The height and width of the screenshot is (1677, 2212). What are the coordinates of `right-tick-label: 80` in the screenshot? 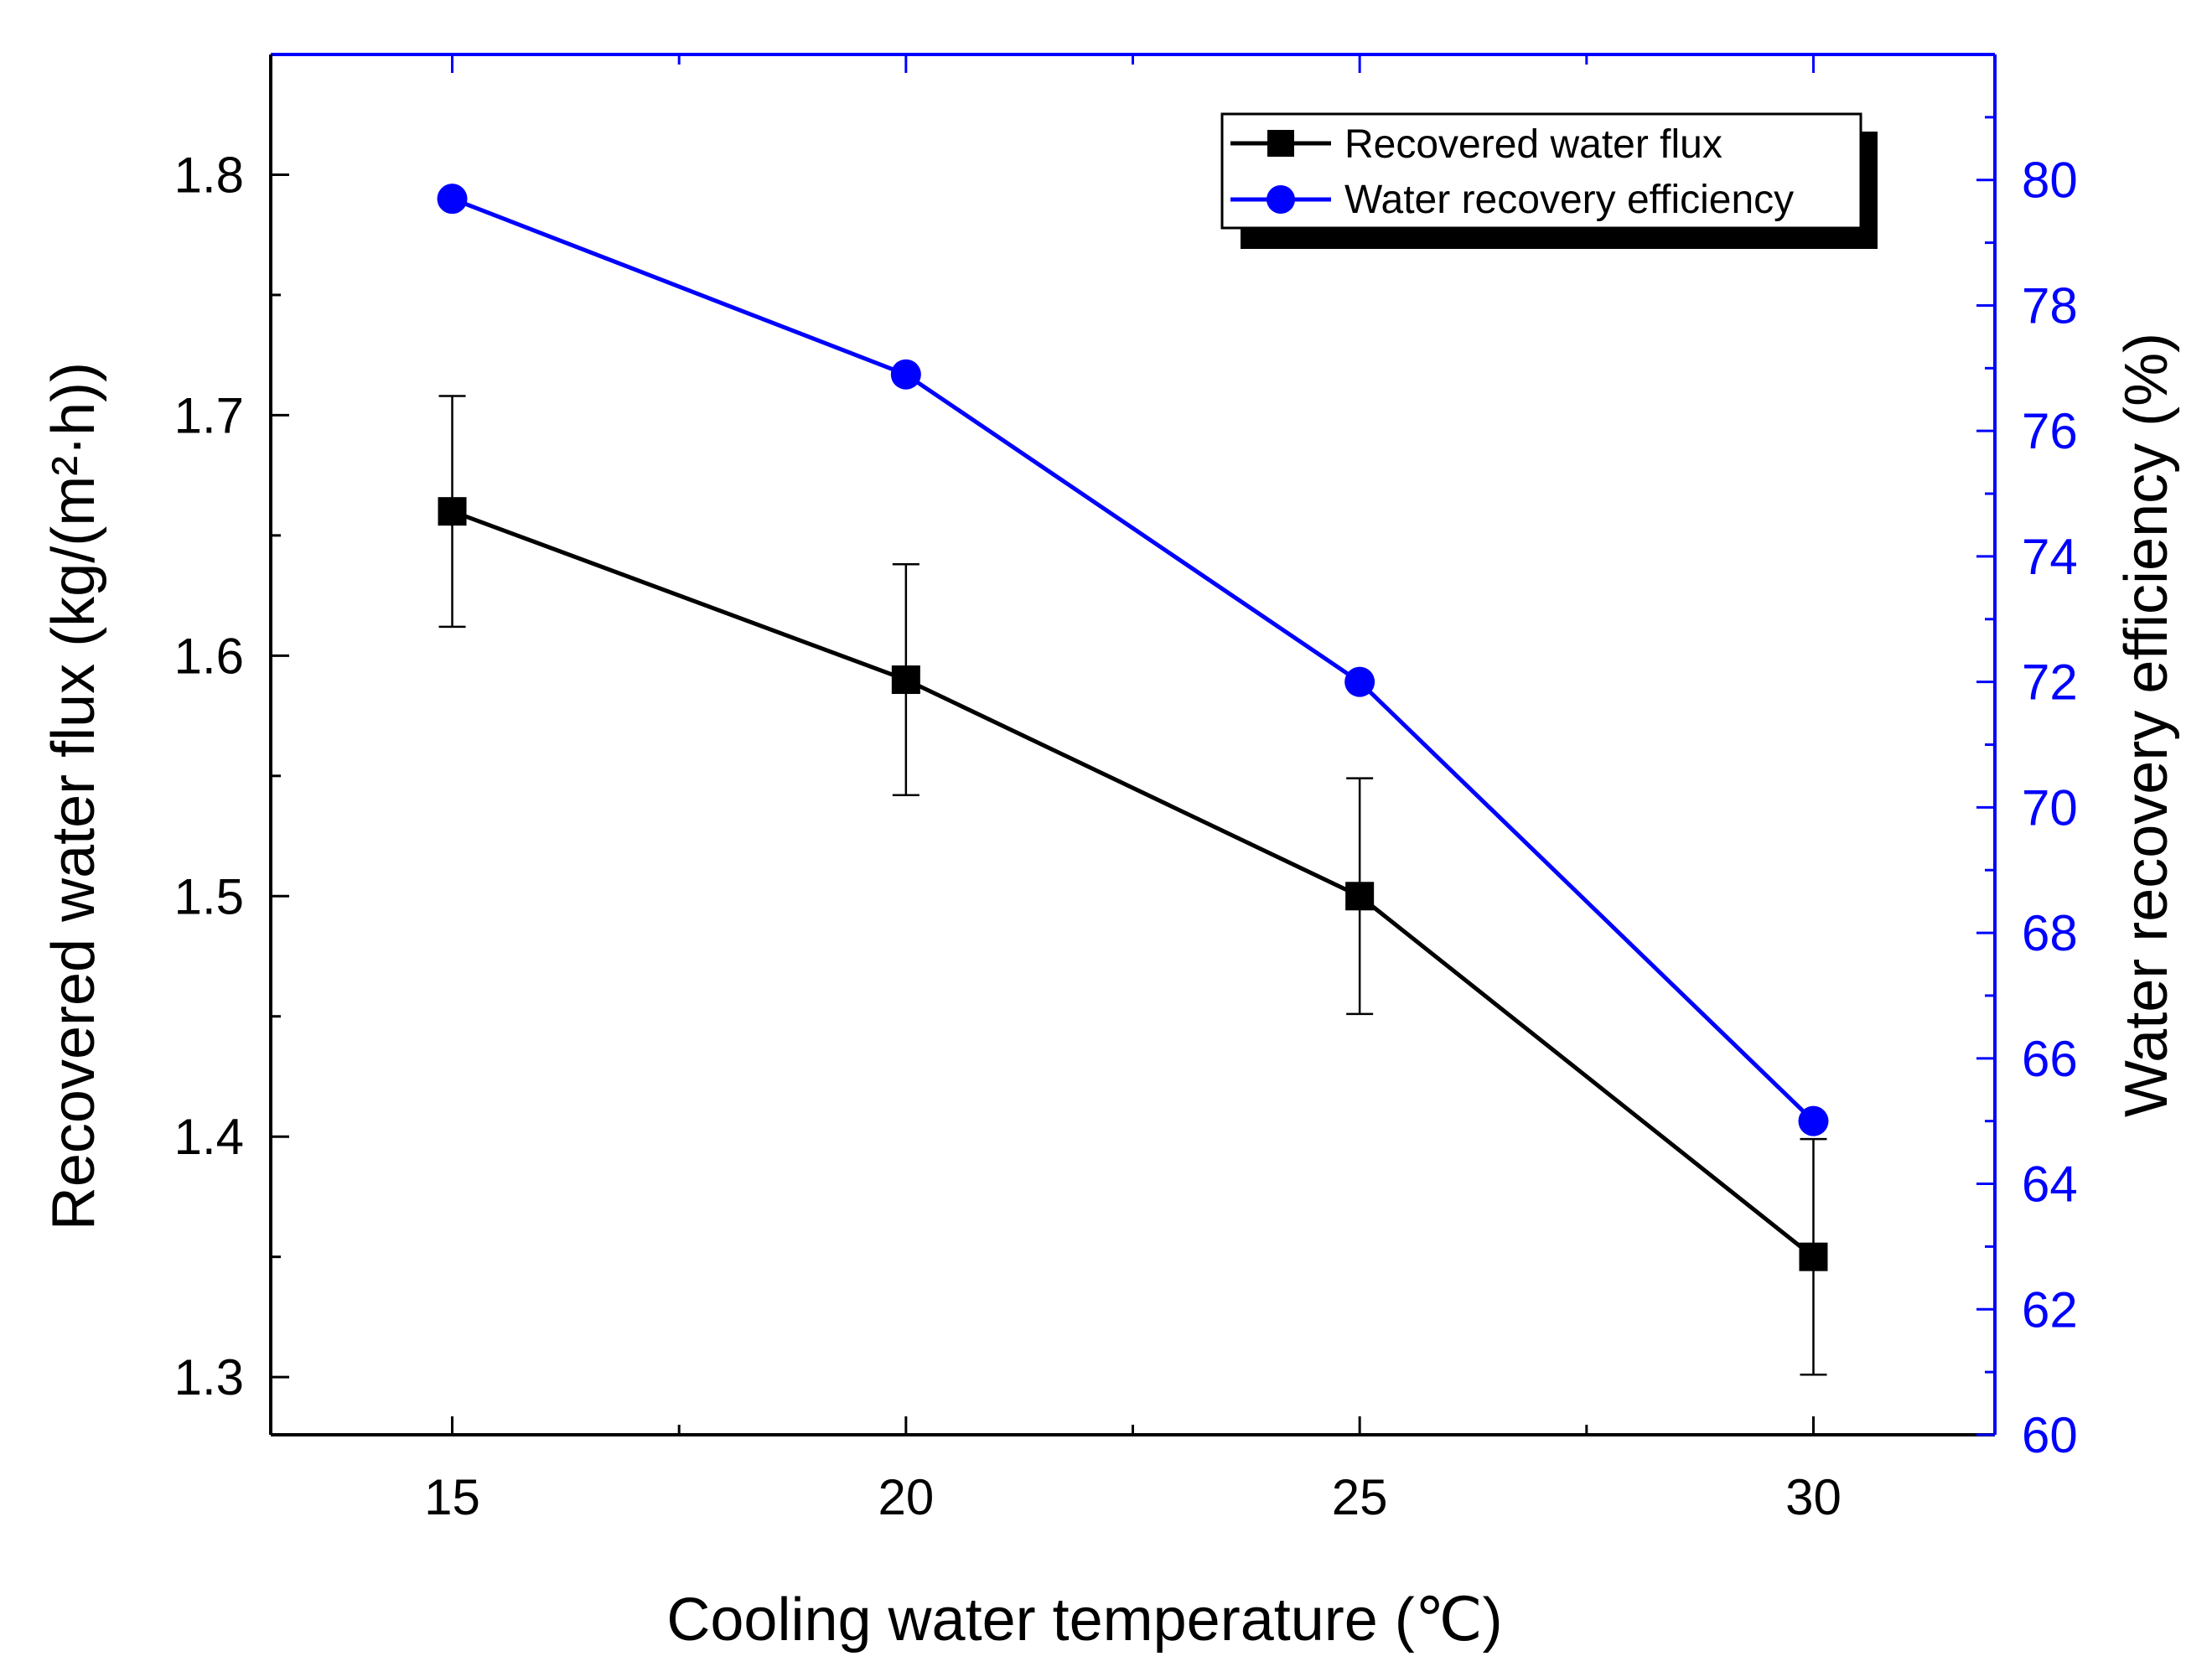 It's located at (2050, 181).